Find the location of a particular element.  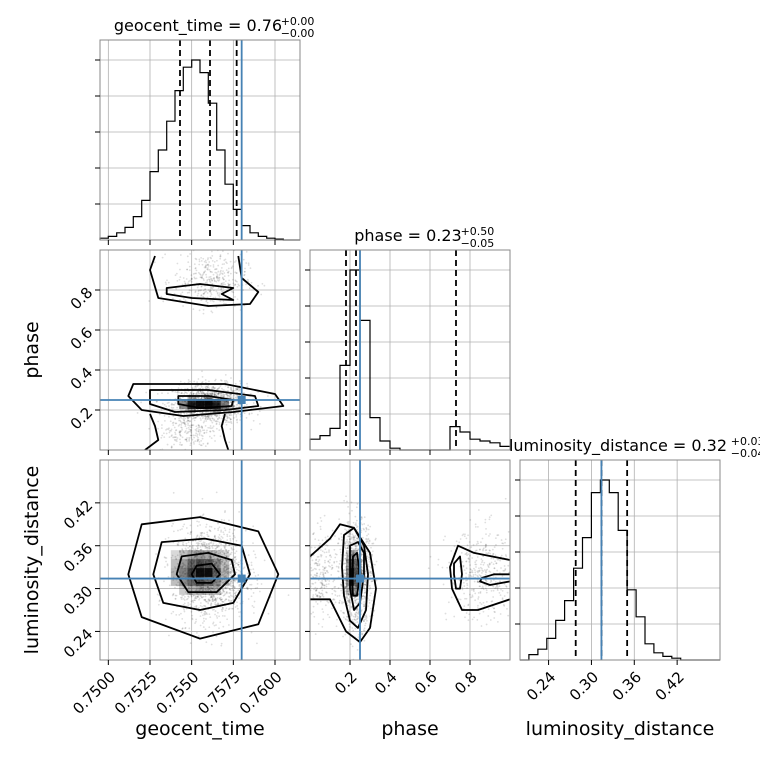

contour-line is located at coordinates (203, 578).